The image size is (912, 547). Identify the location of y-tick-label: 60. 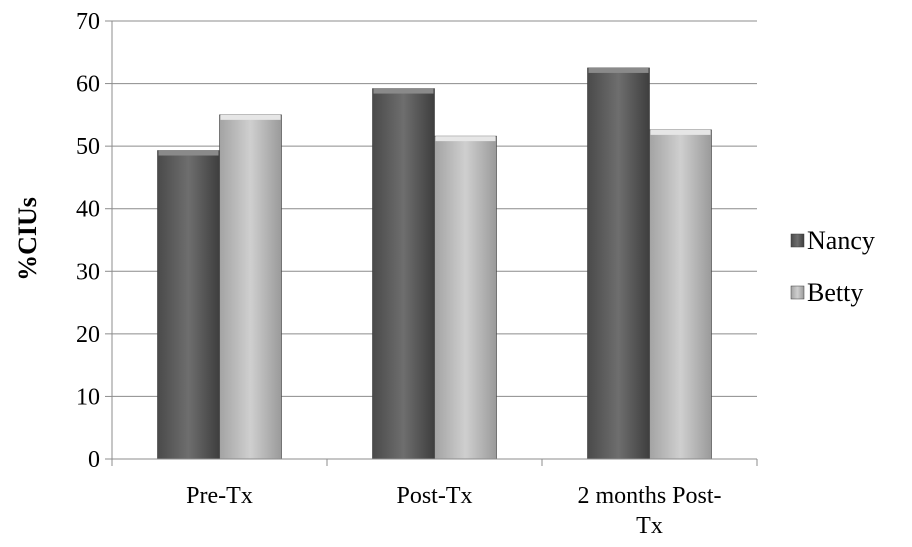
(88, 85).